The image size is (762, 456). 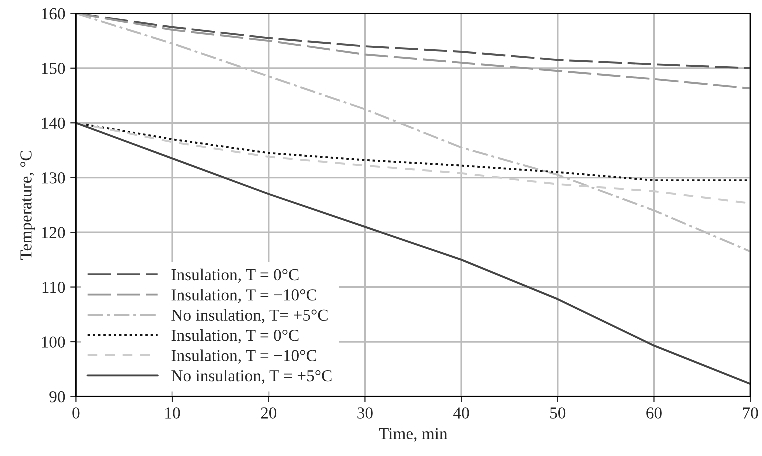 I want to click on y-tick-label: 90, so click(x=58, y=397).